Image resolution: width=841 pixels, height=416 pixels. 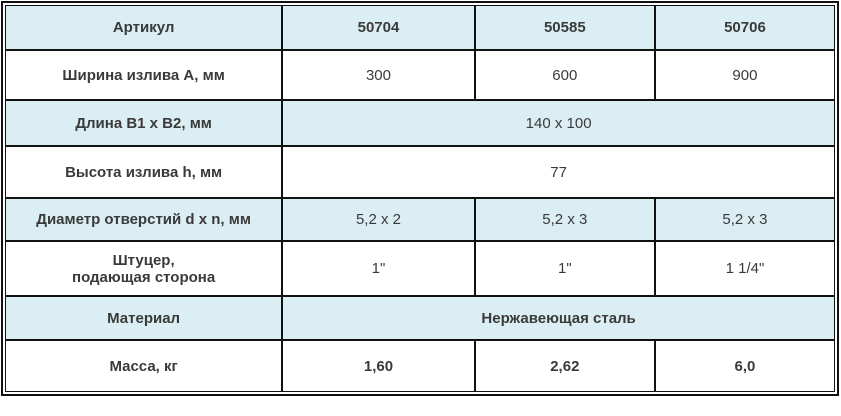 I want to click on table-row-spout-width: Ширина излива А, мм 300 600 900, so click(x=420, y=75).